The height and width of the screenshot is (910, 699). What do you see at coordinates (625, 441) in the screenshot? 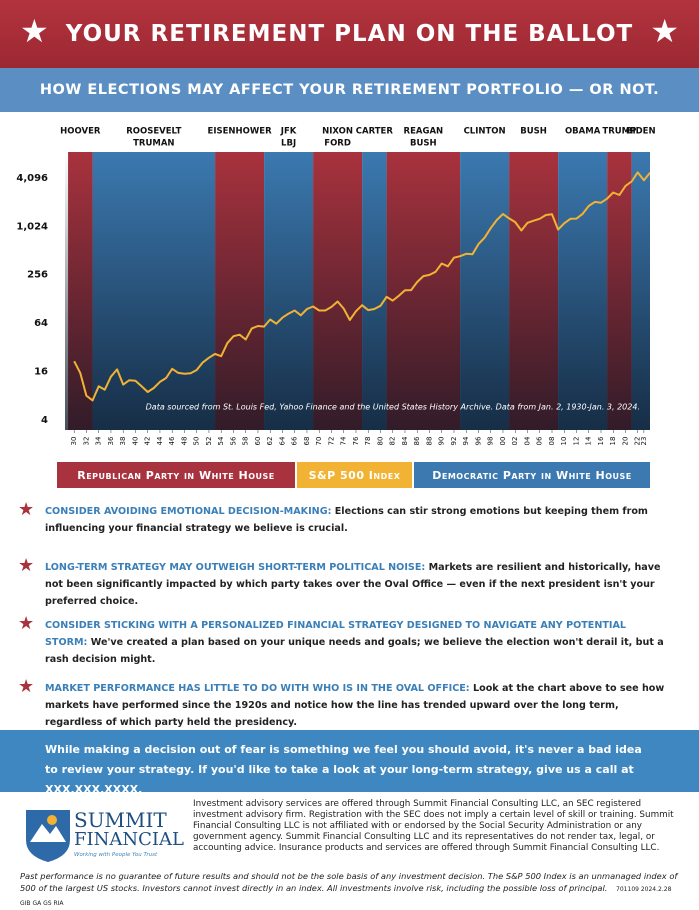
I see `x-tick-label: 20` at bounding box center [625, 441].